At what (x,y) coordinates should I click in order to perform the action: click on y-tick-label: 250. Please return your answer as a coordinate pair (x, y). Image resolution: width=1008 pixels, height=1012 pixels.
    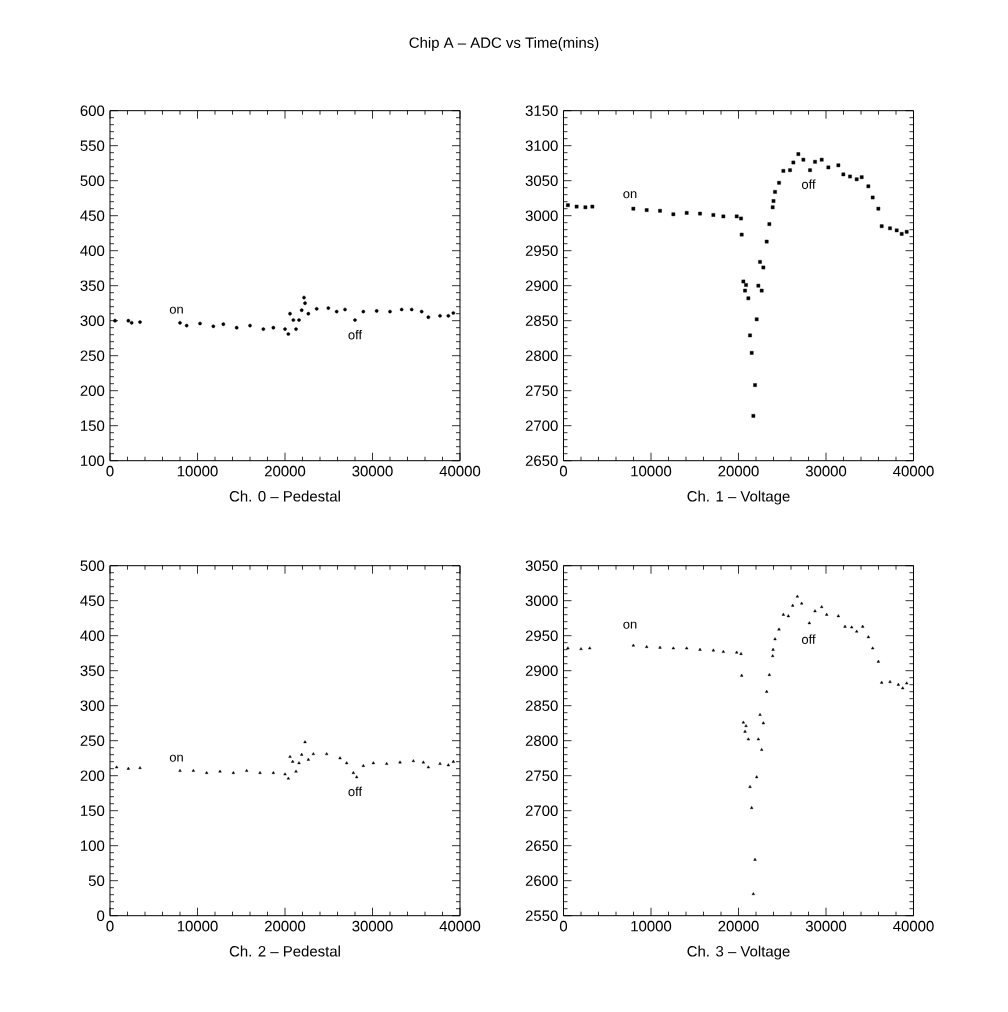
    Looking at the image, I should click on (92, 740).